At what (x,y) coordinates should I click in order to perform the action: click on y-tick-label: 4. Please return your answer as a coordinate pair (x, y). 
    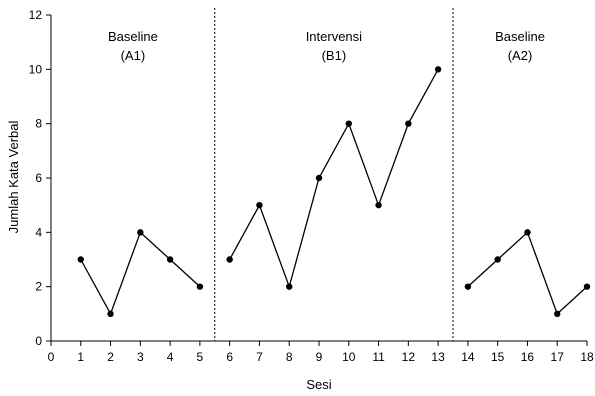
    Looking at the image, I should click on (38, 232).